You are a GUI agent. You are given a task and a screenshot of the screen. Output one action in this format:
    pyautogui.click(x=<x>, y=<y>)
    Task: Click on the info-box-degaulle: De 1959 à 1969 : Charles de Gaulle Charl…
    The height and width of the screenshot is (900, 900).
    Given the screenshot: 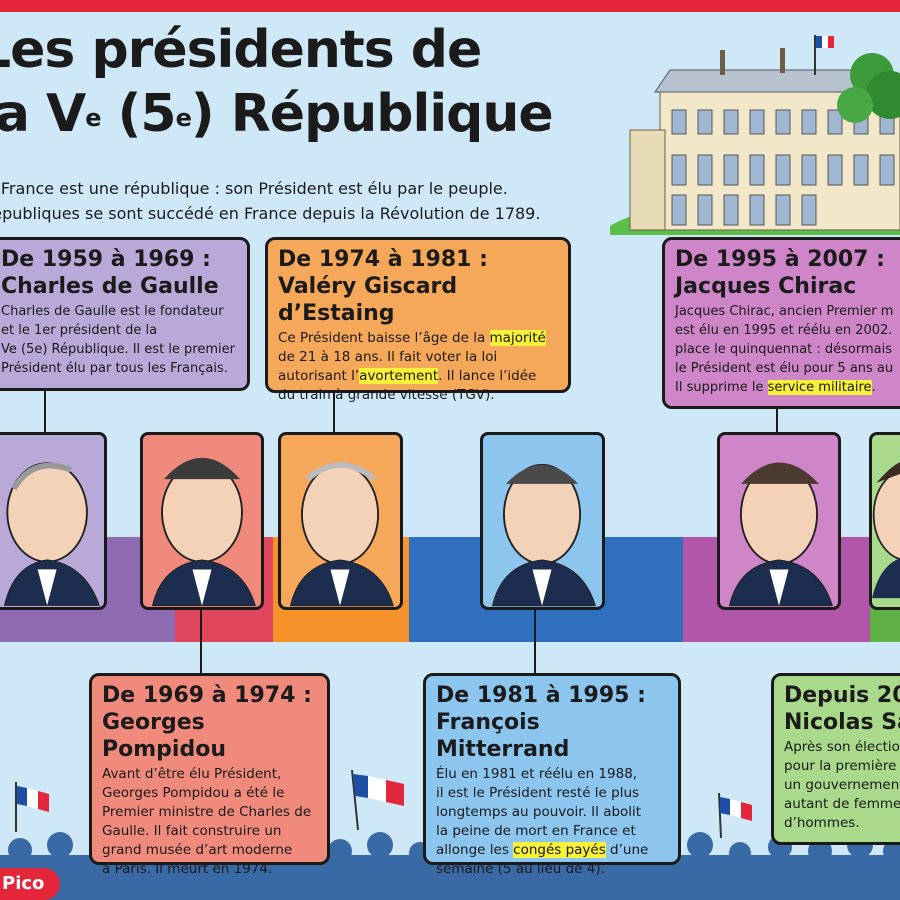 What is the action you would take?
    pyautogui.click(x=125, y=314)
    